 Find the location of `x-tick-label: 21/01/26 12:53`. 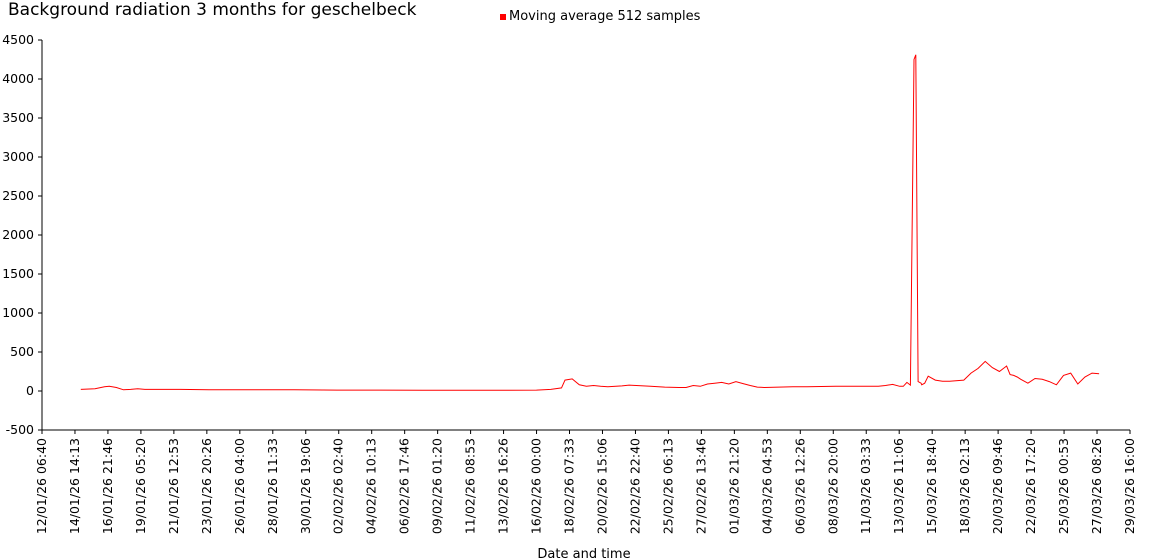

x-tick-label: 21/01/26 12:53 is located at coordinates (173, 486).